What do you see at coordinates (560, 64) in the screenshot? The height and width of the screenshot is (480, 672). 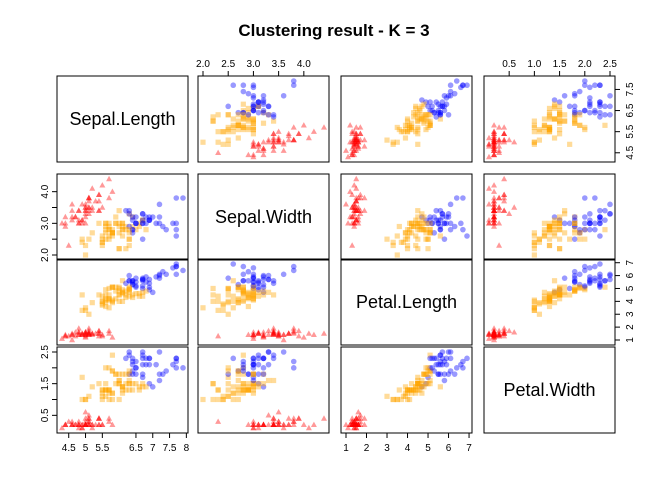 I see `tick-label: 1.5` at bounding box center [560, 64].